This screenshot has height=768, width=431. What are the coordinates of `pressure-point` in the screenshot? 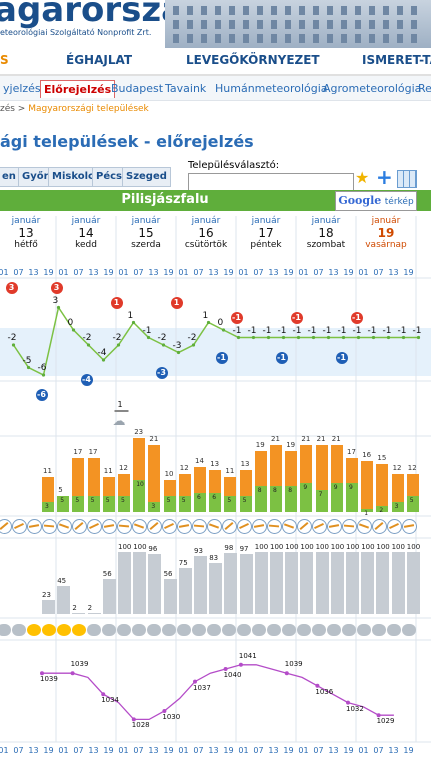 It's located at (317, 685).